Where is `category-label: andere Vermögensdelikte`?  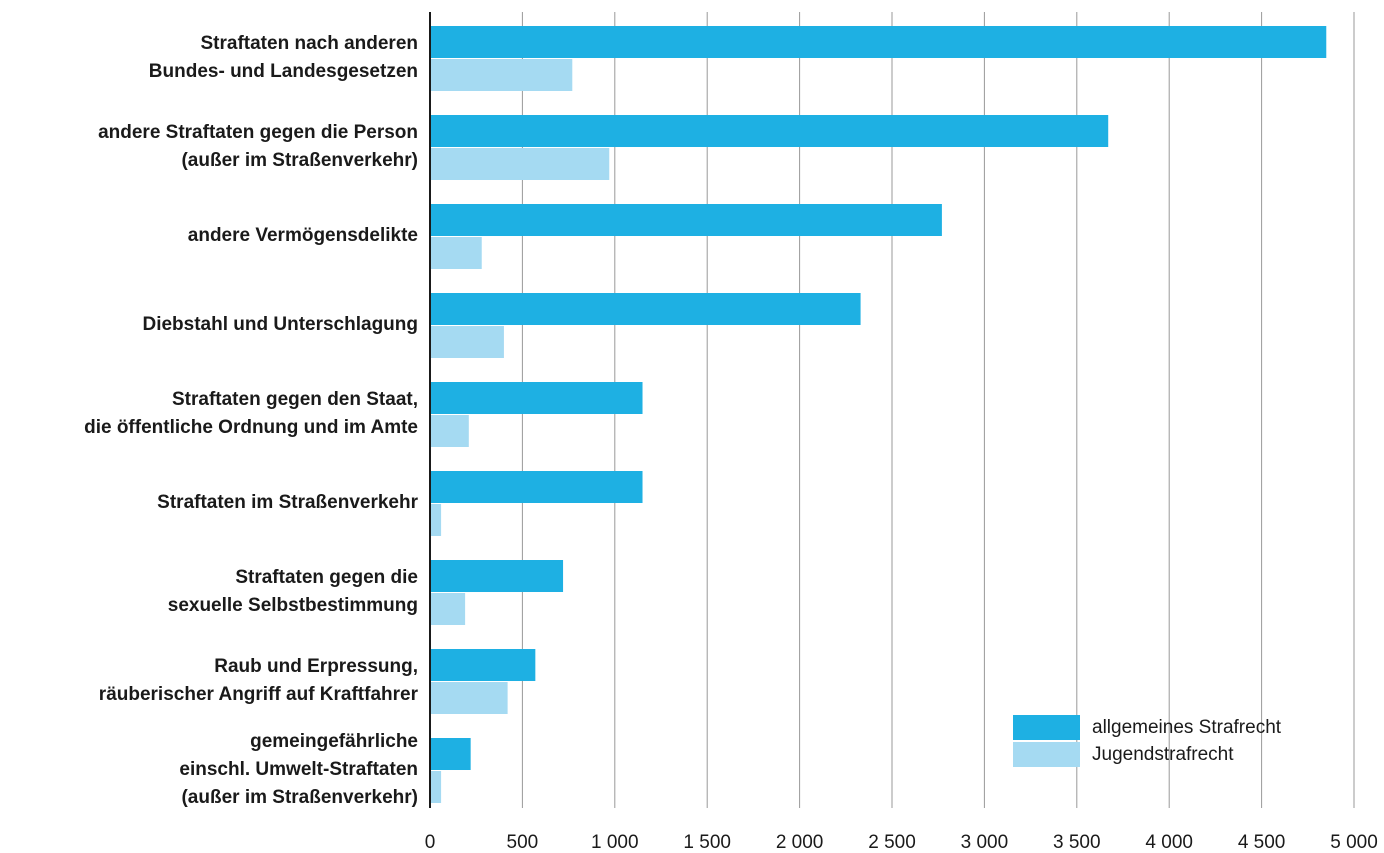 category-label: andere Vermögensdelikte is located at coordinates (303, 235).